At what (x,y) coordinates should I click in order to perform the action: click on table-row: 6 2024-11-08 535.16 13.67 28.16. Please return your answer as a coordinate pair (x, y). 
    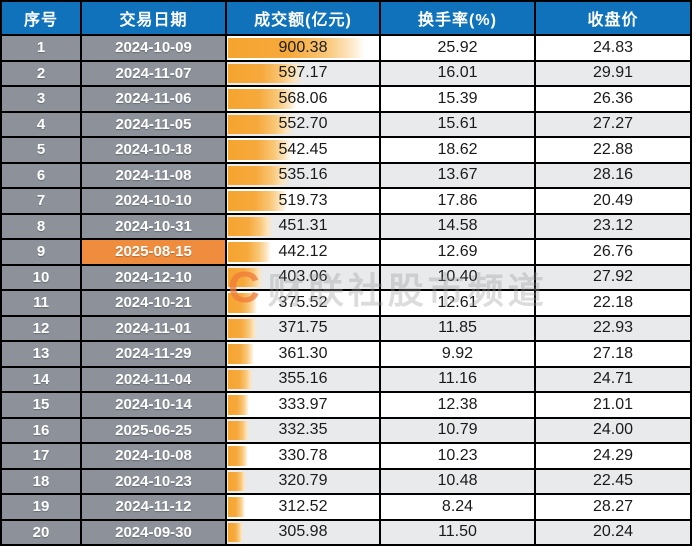
    Looking at the image, I should click on (346, 174).